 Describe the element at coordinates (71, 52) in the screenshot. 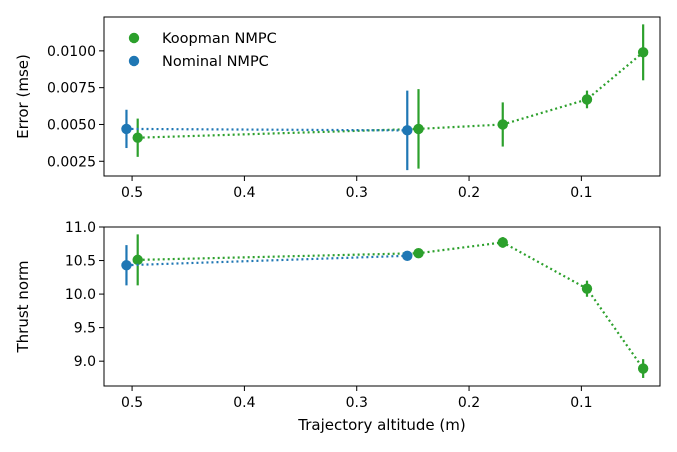

I see `y-tick-label: 0.0100` at that location.